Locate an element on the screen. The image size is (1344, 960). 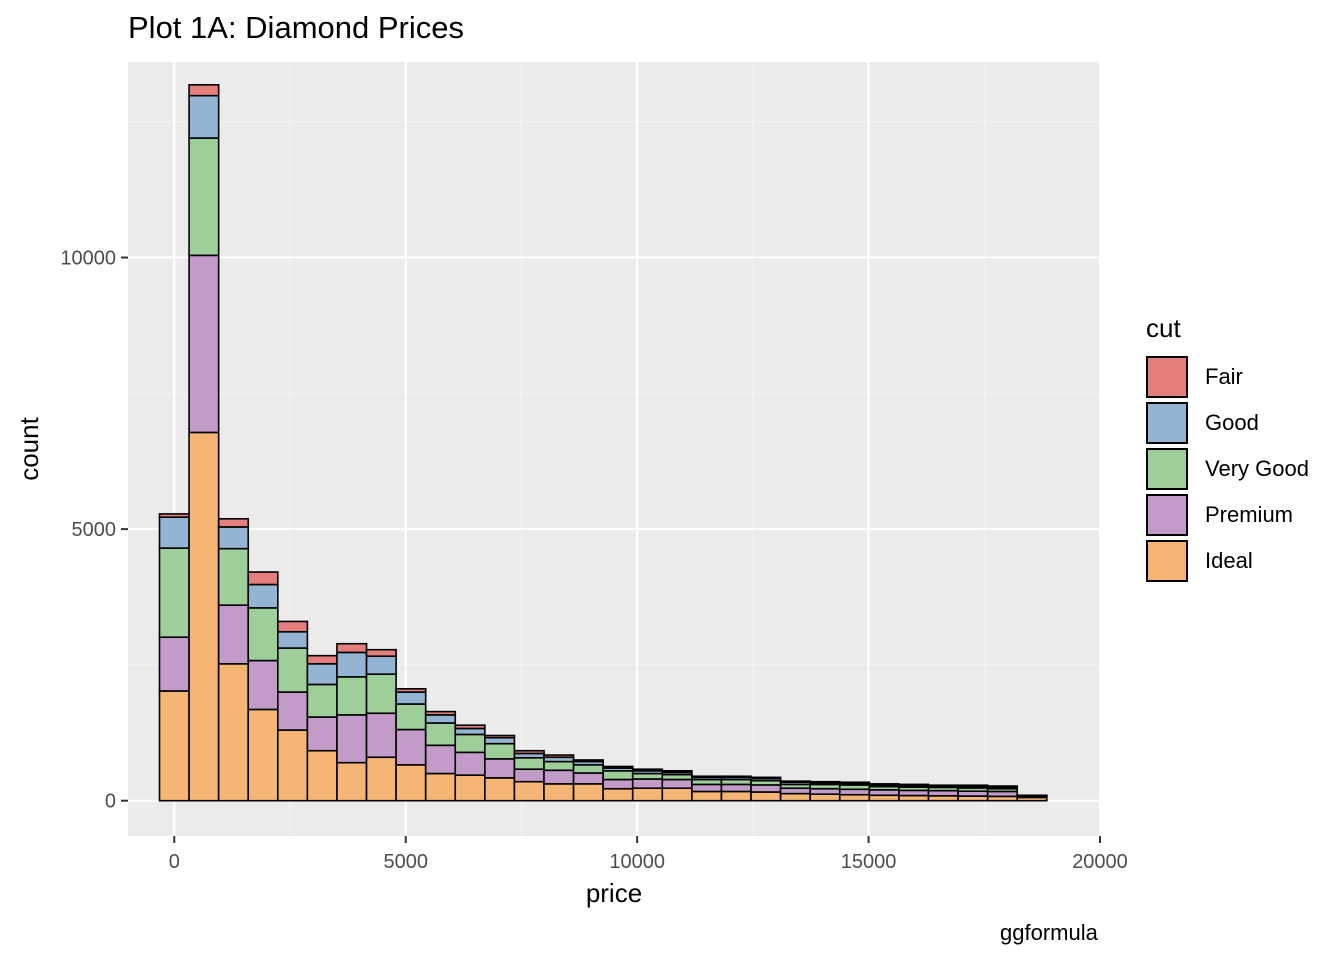
legend-label: Very Good is located at coordinates (1257, 468).